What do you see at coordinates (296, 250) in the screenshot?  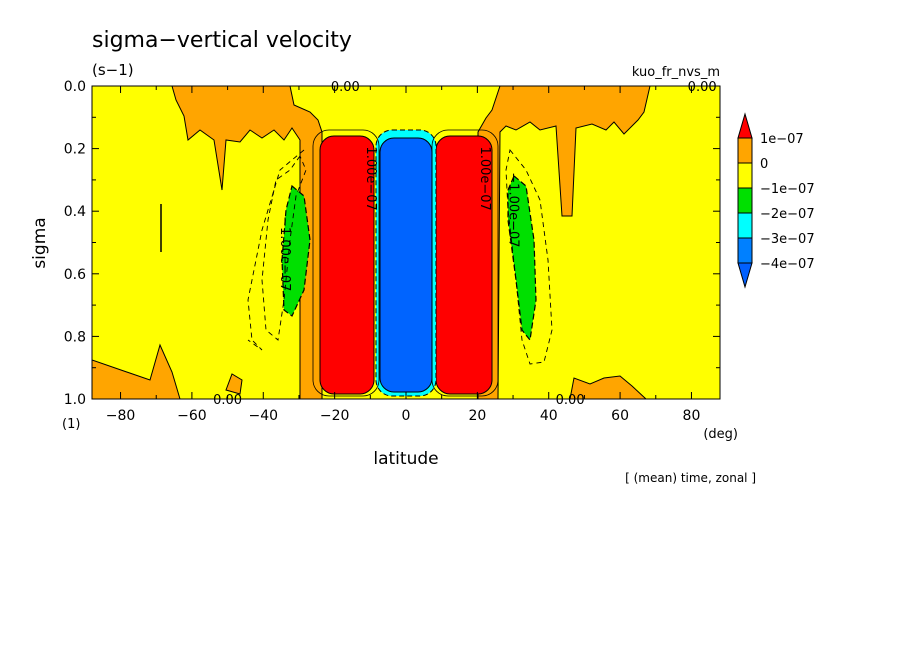 I see `green-region-south` at bounding box center [296, 250].